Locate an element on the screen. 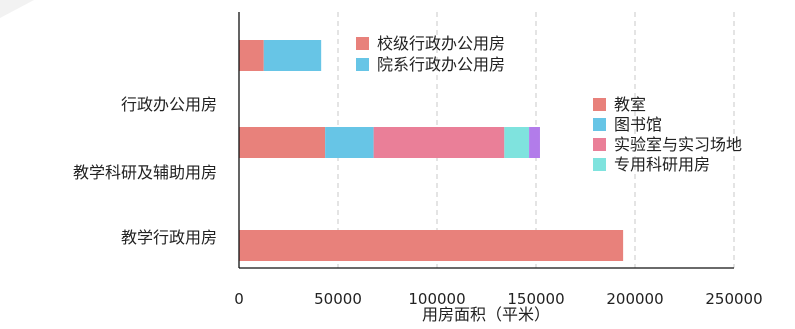 The width and height of the screenshot is (795, 329). legend-label: 图书馆 is located at coordinates (638, 124).